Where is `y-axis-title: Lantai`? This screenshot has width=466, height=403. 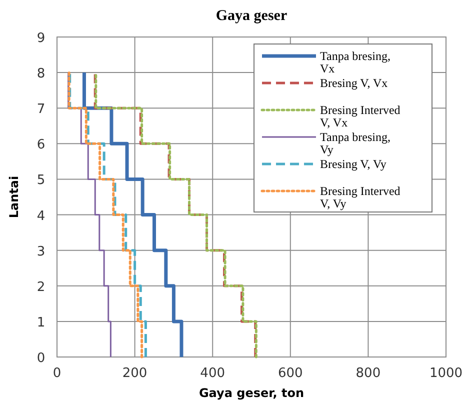
y-axis-title: Lantai is located at coordinates (14, 197).